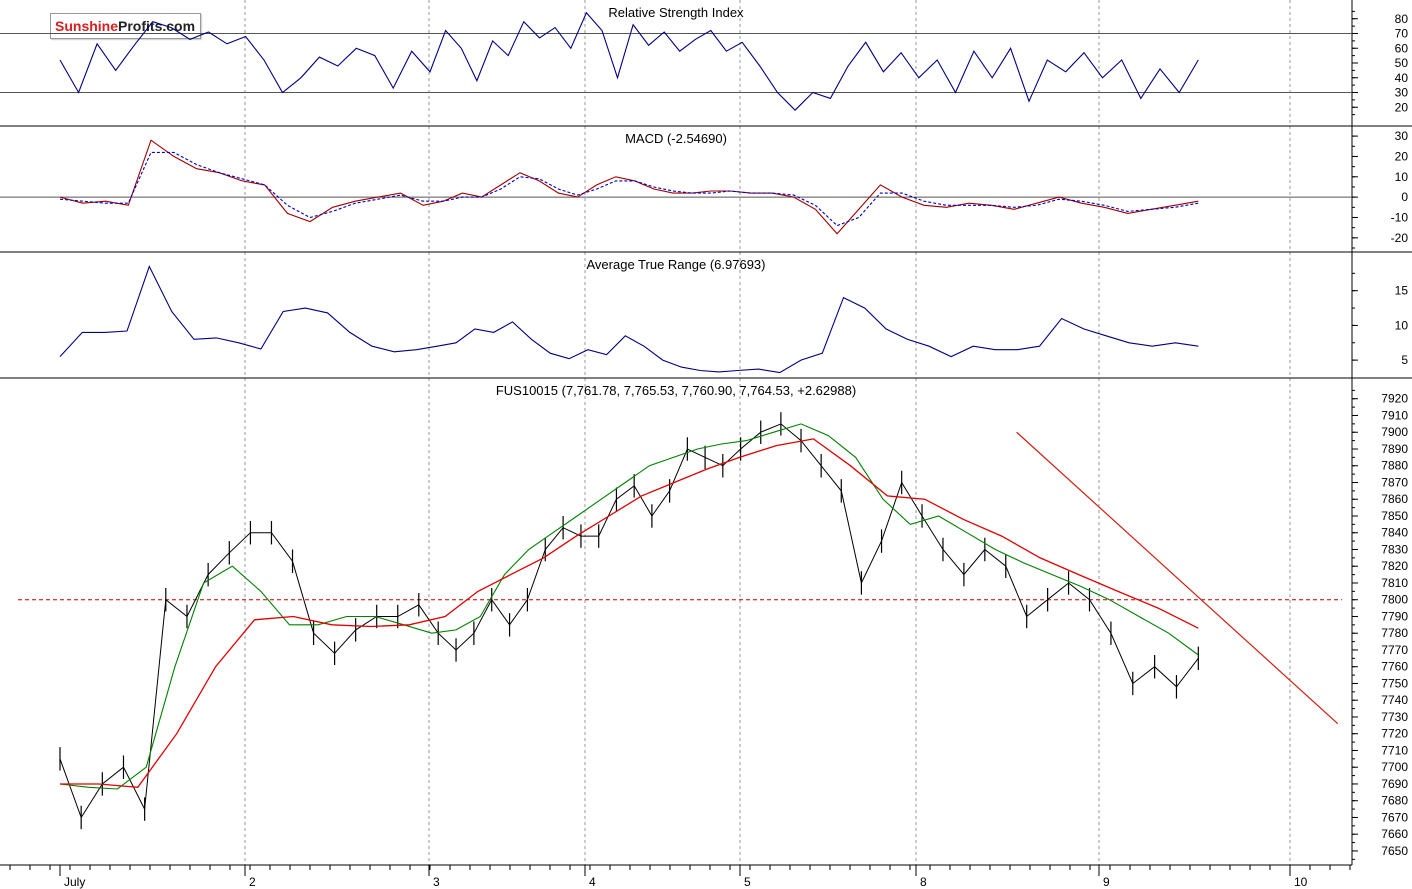  Describe the element at coordinates (1394, 499) in the screenshot. I see `price-tick-label: 7860` at that location.